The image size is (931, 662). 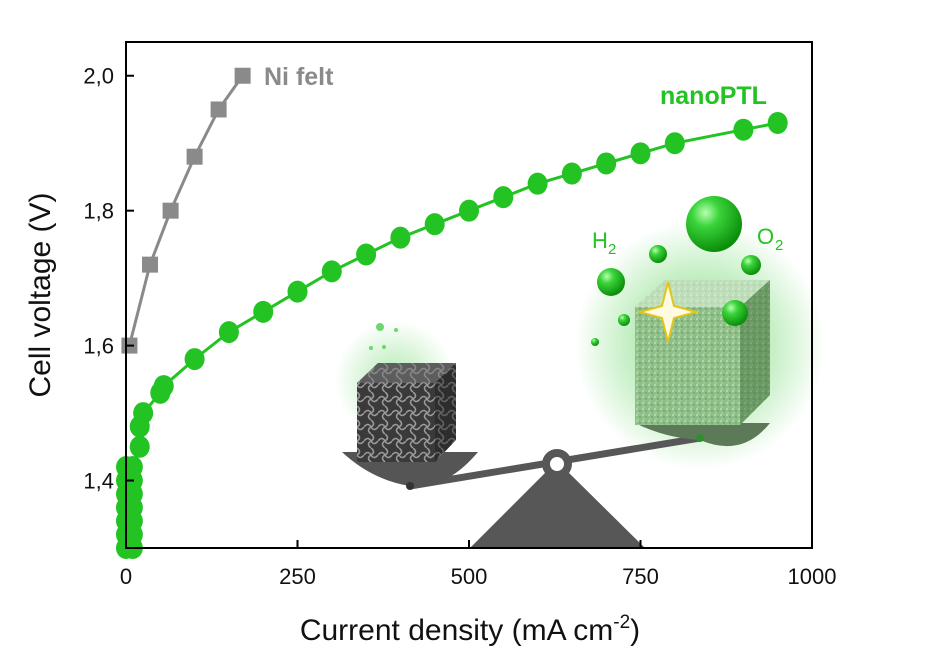 I want to click on o2-label: O 2, so click(x=770, y=239).